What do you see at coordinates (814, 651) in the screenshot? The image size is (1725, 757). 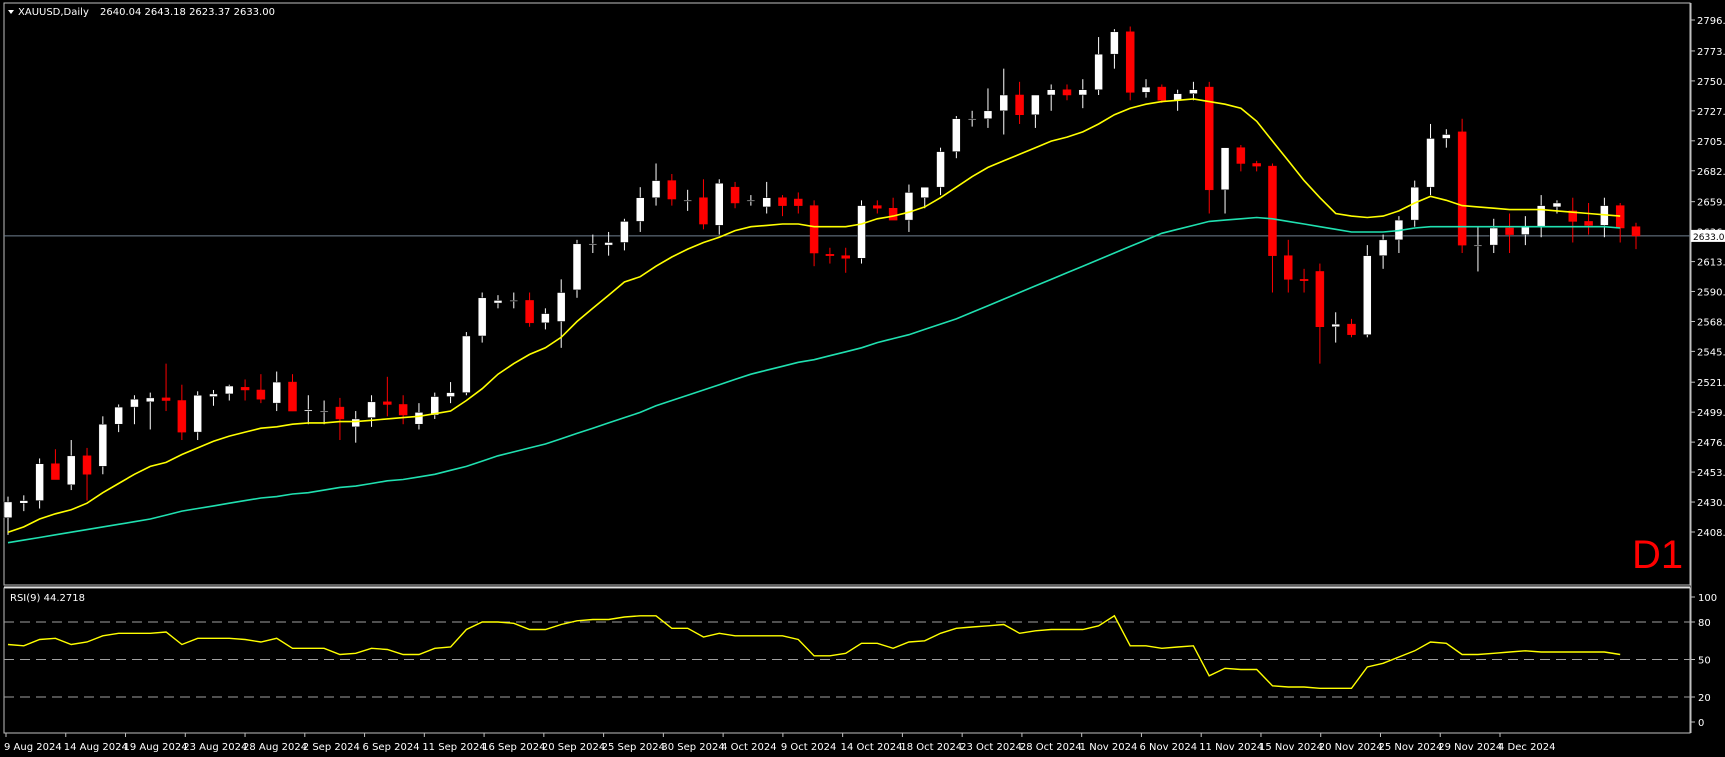 I see `rsi-line` at bounding box center [814, 651].